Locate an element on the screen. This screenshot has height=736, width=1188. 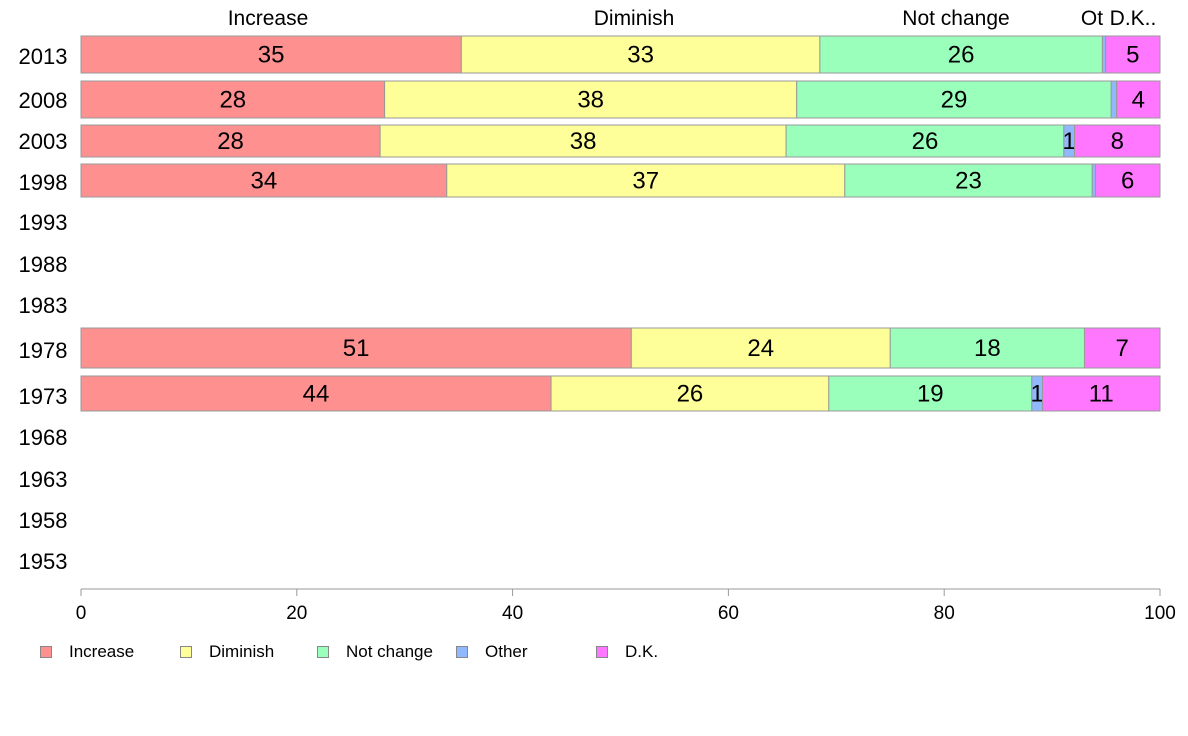
legend-item: Increase is located at coordinates (87, 652).